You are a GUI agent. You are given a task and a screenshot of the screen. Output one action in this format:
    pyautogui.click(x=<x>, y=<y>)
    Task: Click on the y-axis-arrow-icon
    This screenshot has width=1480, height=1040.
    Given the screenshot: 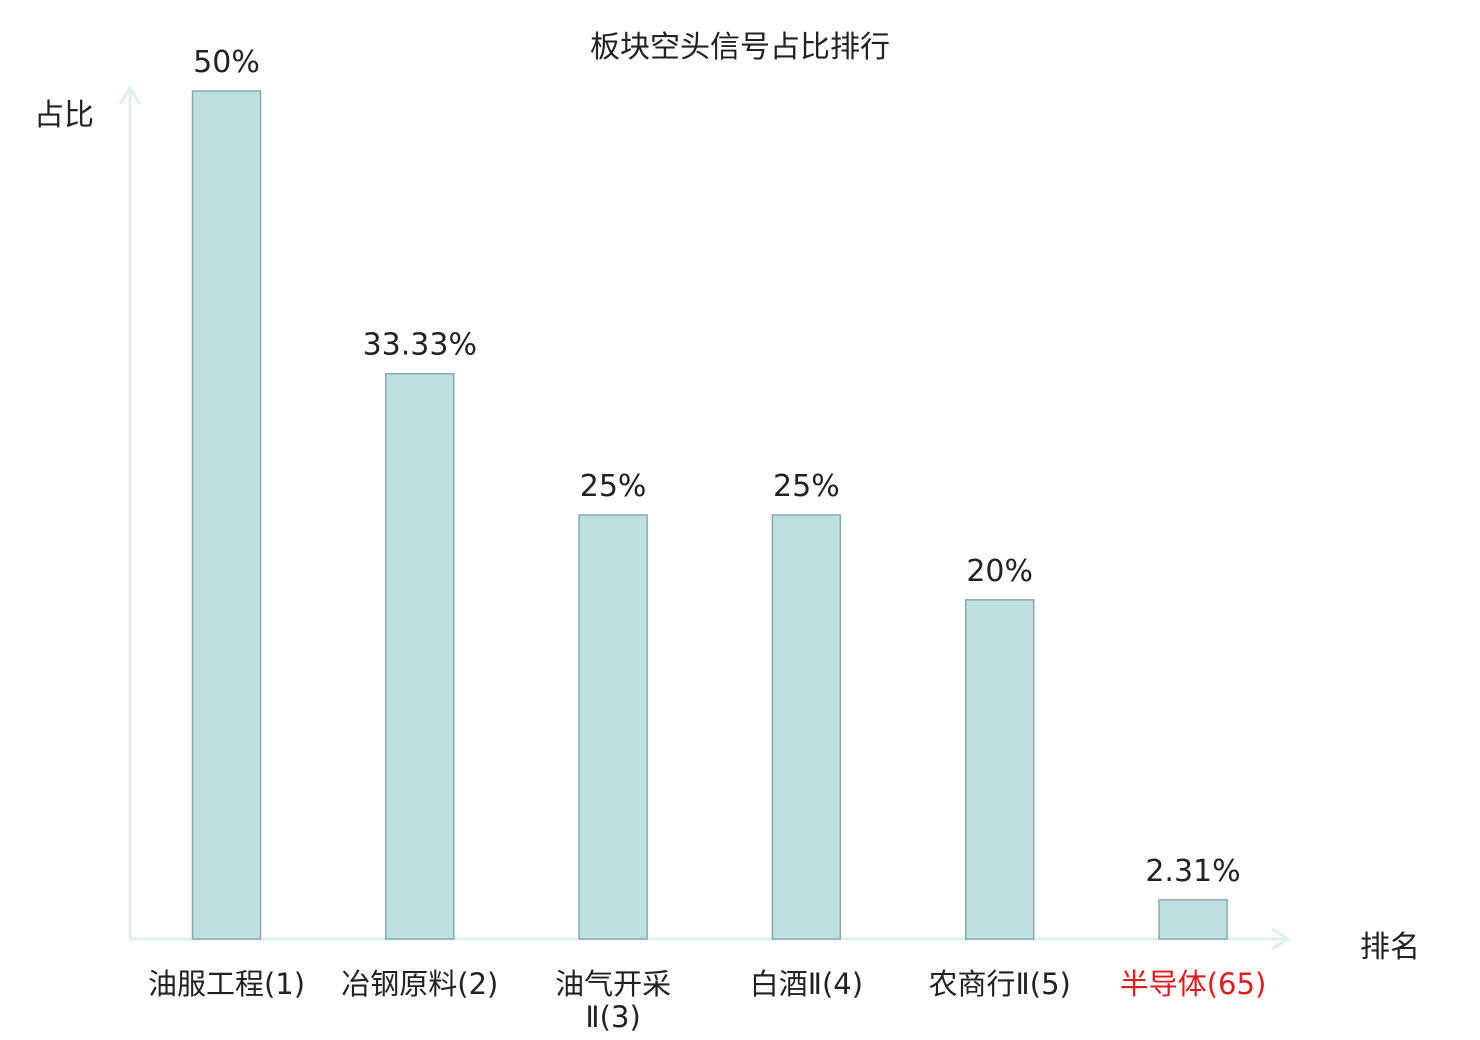 What is the action you would take?
    pyautogui.click(x=130, y=95)
    